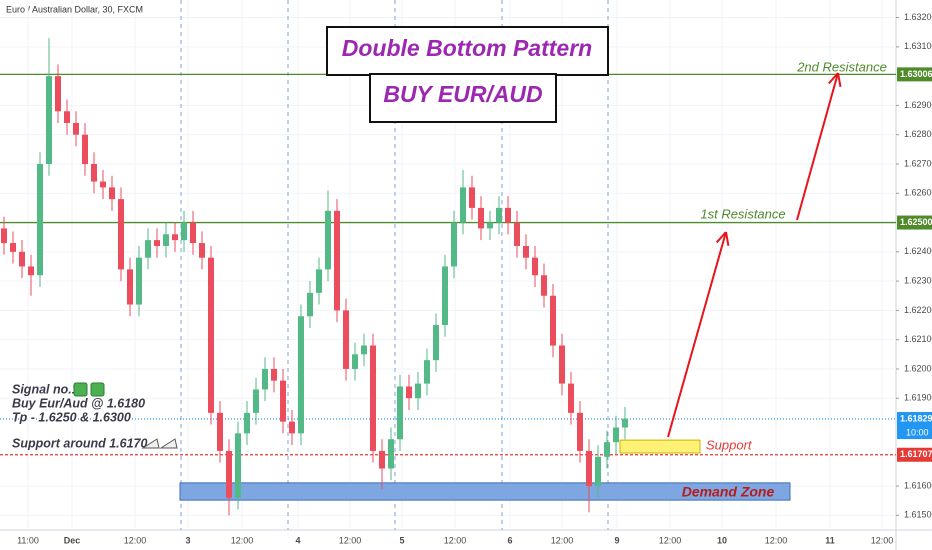  Describe the element at coordinates (660, 446) in the screenshot. I see `zone` at that location.